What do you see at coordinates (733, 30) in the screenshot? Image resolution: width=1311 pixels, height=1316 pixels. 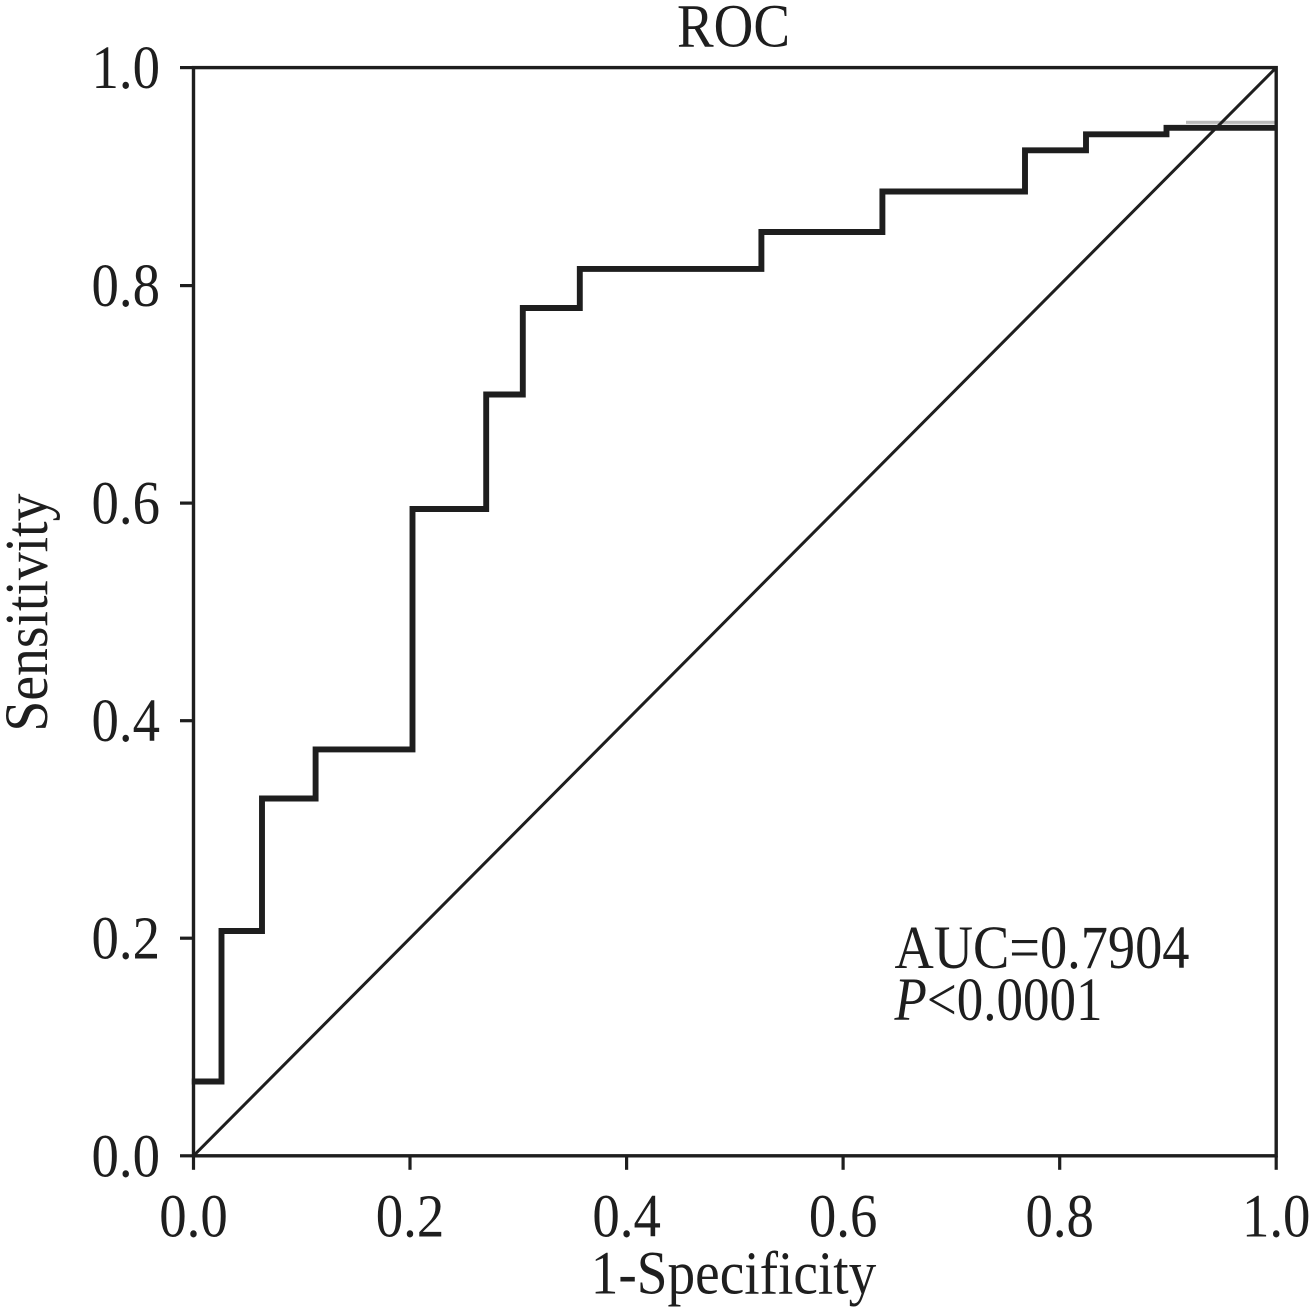 I see `svg-text: ROC` at bounding box center [733, 30].